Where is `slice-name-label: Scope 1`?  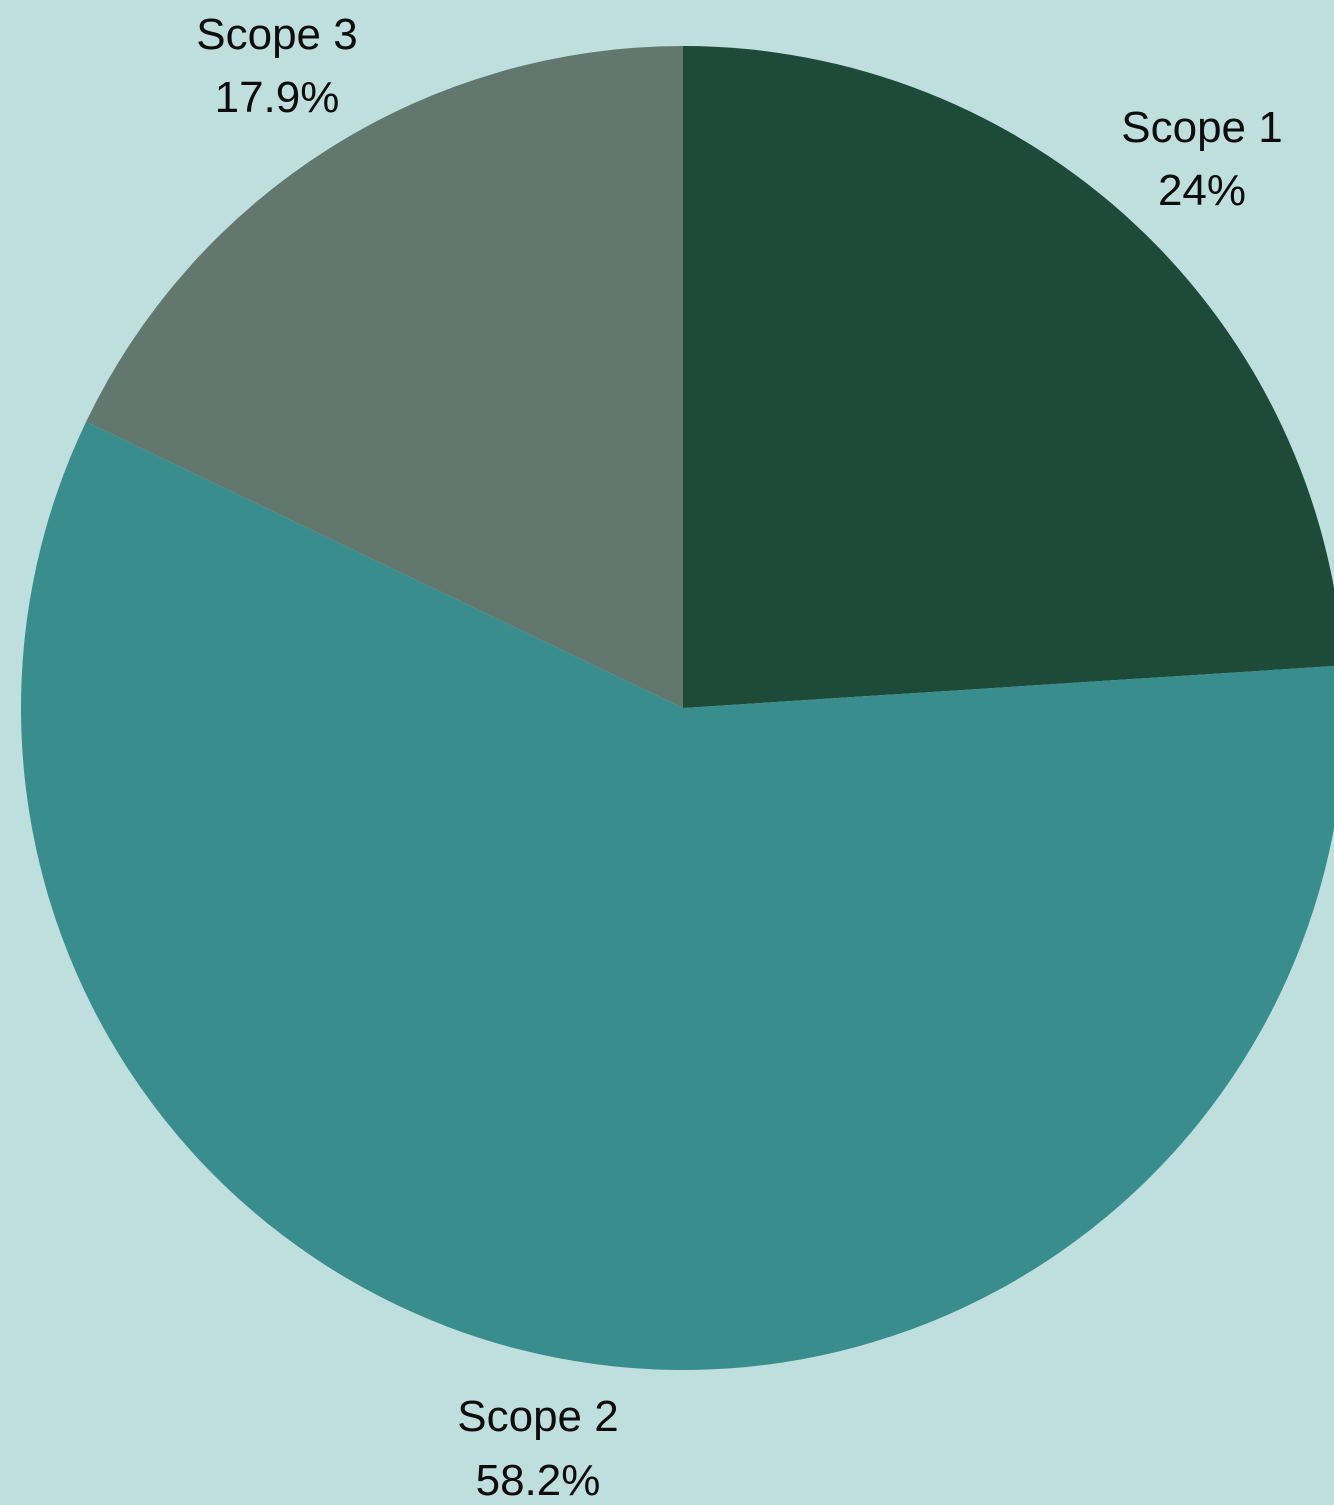
slice-name-label: Scope 1 is located at coordinates (1201, 127).